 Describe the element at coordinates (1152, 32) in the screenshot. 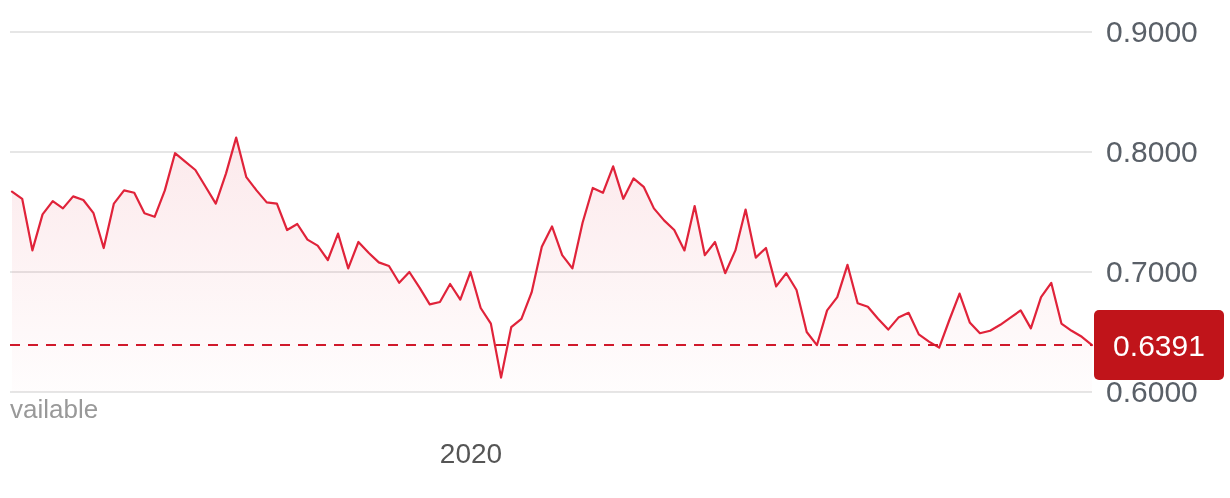

I see `y-tick-label: 0.9000` at that location.